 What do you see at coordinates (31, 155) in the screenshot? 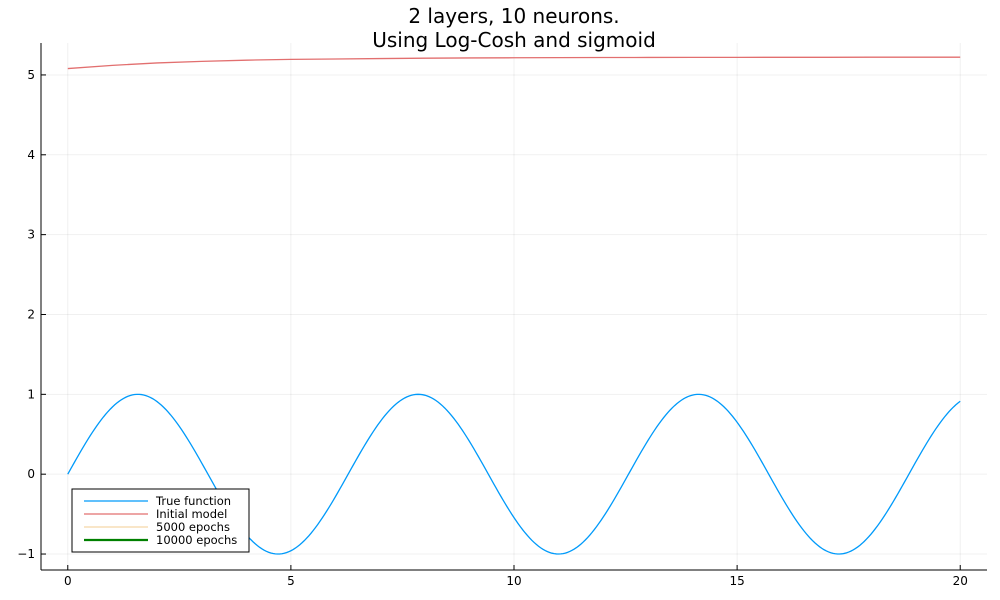
I see `y-tick-label: 4` at bounding box center [31, 155].